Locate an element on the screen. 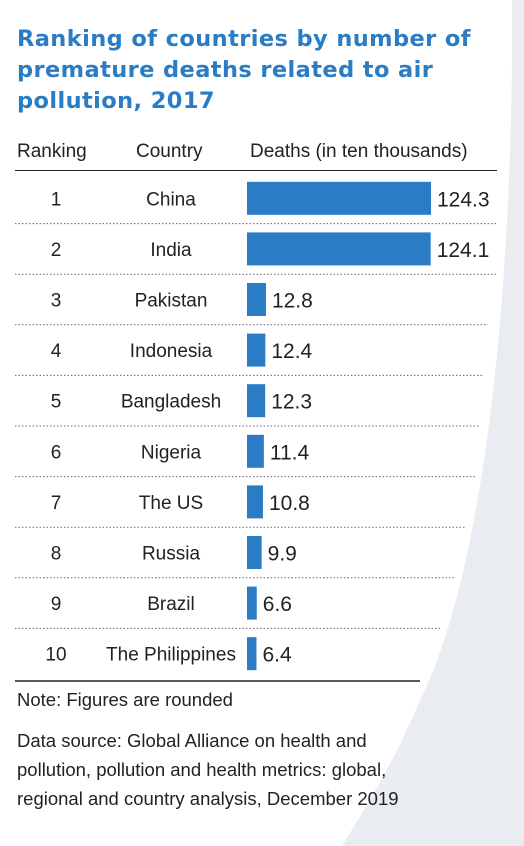 This screenshot has width=524, height=846. country-label: Indonesia is located at coordinates (171, 351).